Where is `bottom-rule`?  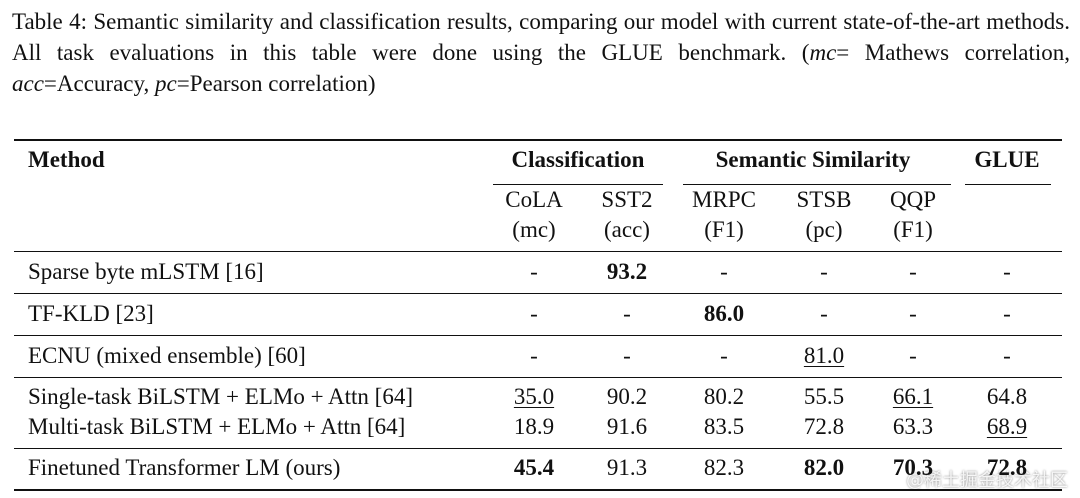 bottom-rule is located at coordinates (538, 490).